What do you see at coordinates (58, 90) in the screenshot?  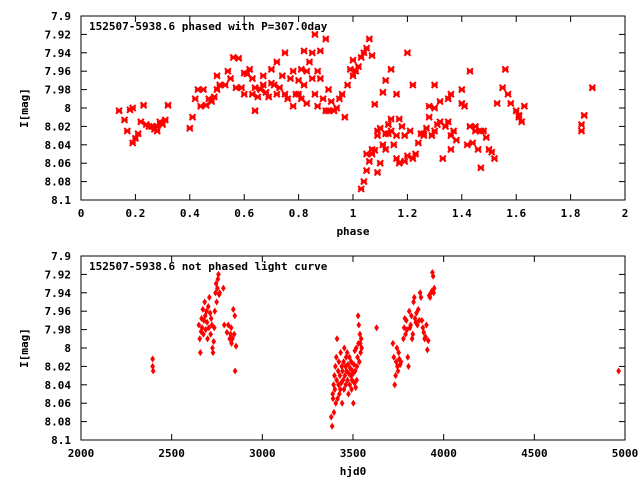 I see `y-tick-label: 7.98` at bounding box center [58, 90].